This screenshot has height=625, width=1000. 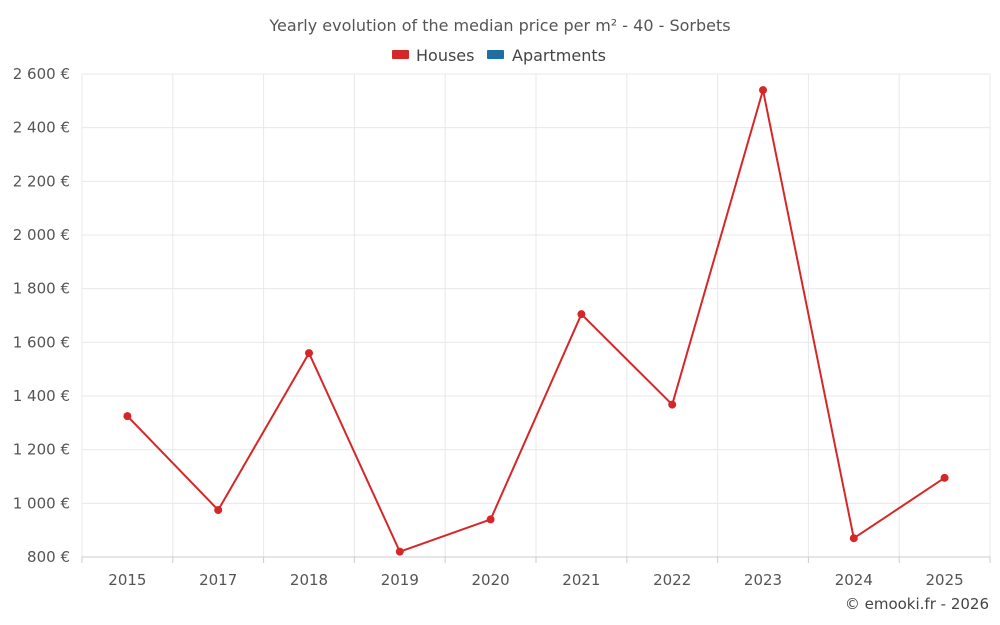 What do you see at coordinates (763, 90) in the screenshot?
I see `data-point-houses-2023` at bounding box center [763, 90].